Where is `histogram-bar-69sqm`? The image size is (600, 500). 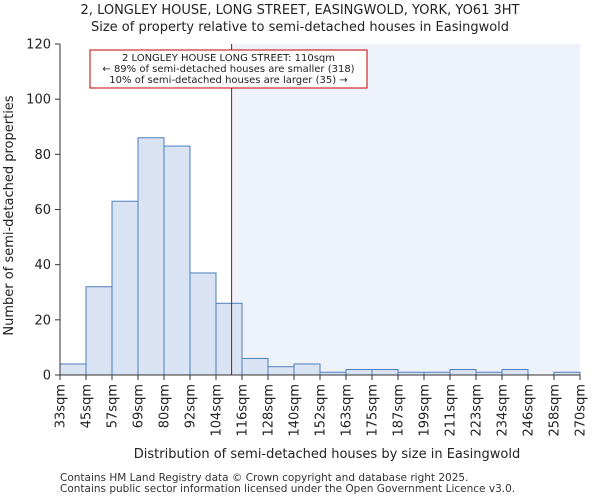
histogram-bar-69sqm is located at coordinates (151, 256).